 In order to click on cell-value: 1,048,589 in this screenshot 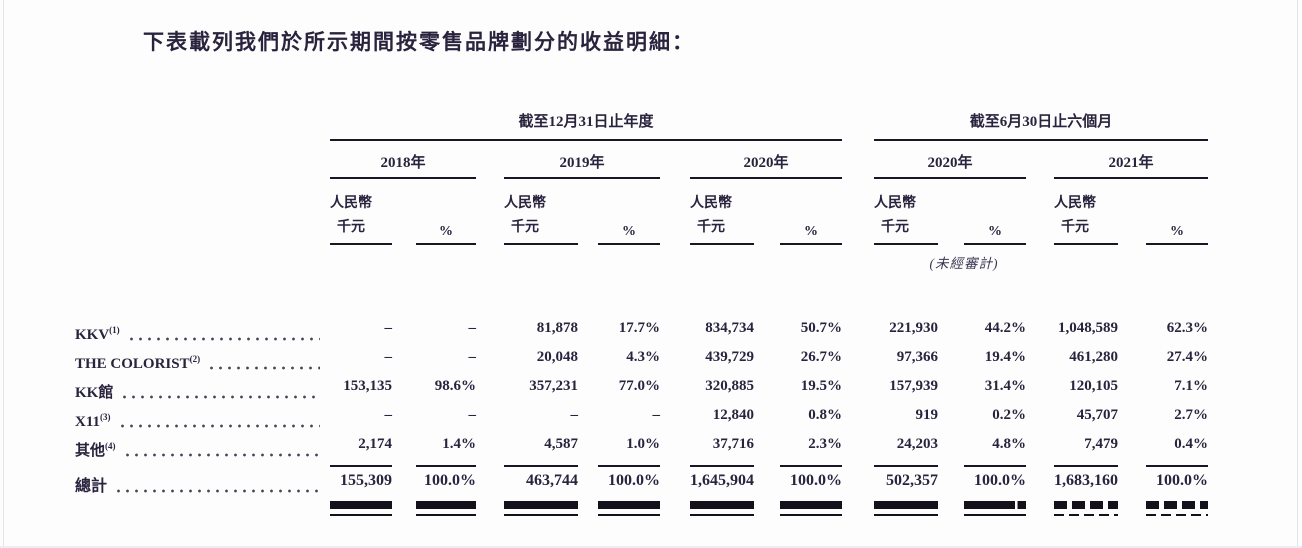, I will do `click(1088, 328)`.